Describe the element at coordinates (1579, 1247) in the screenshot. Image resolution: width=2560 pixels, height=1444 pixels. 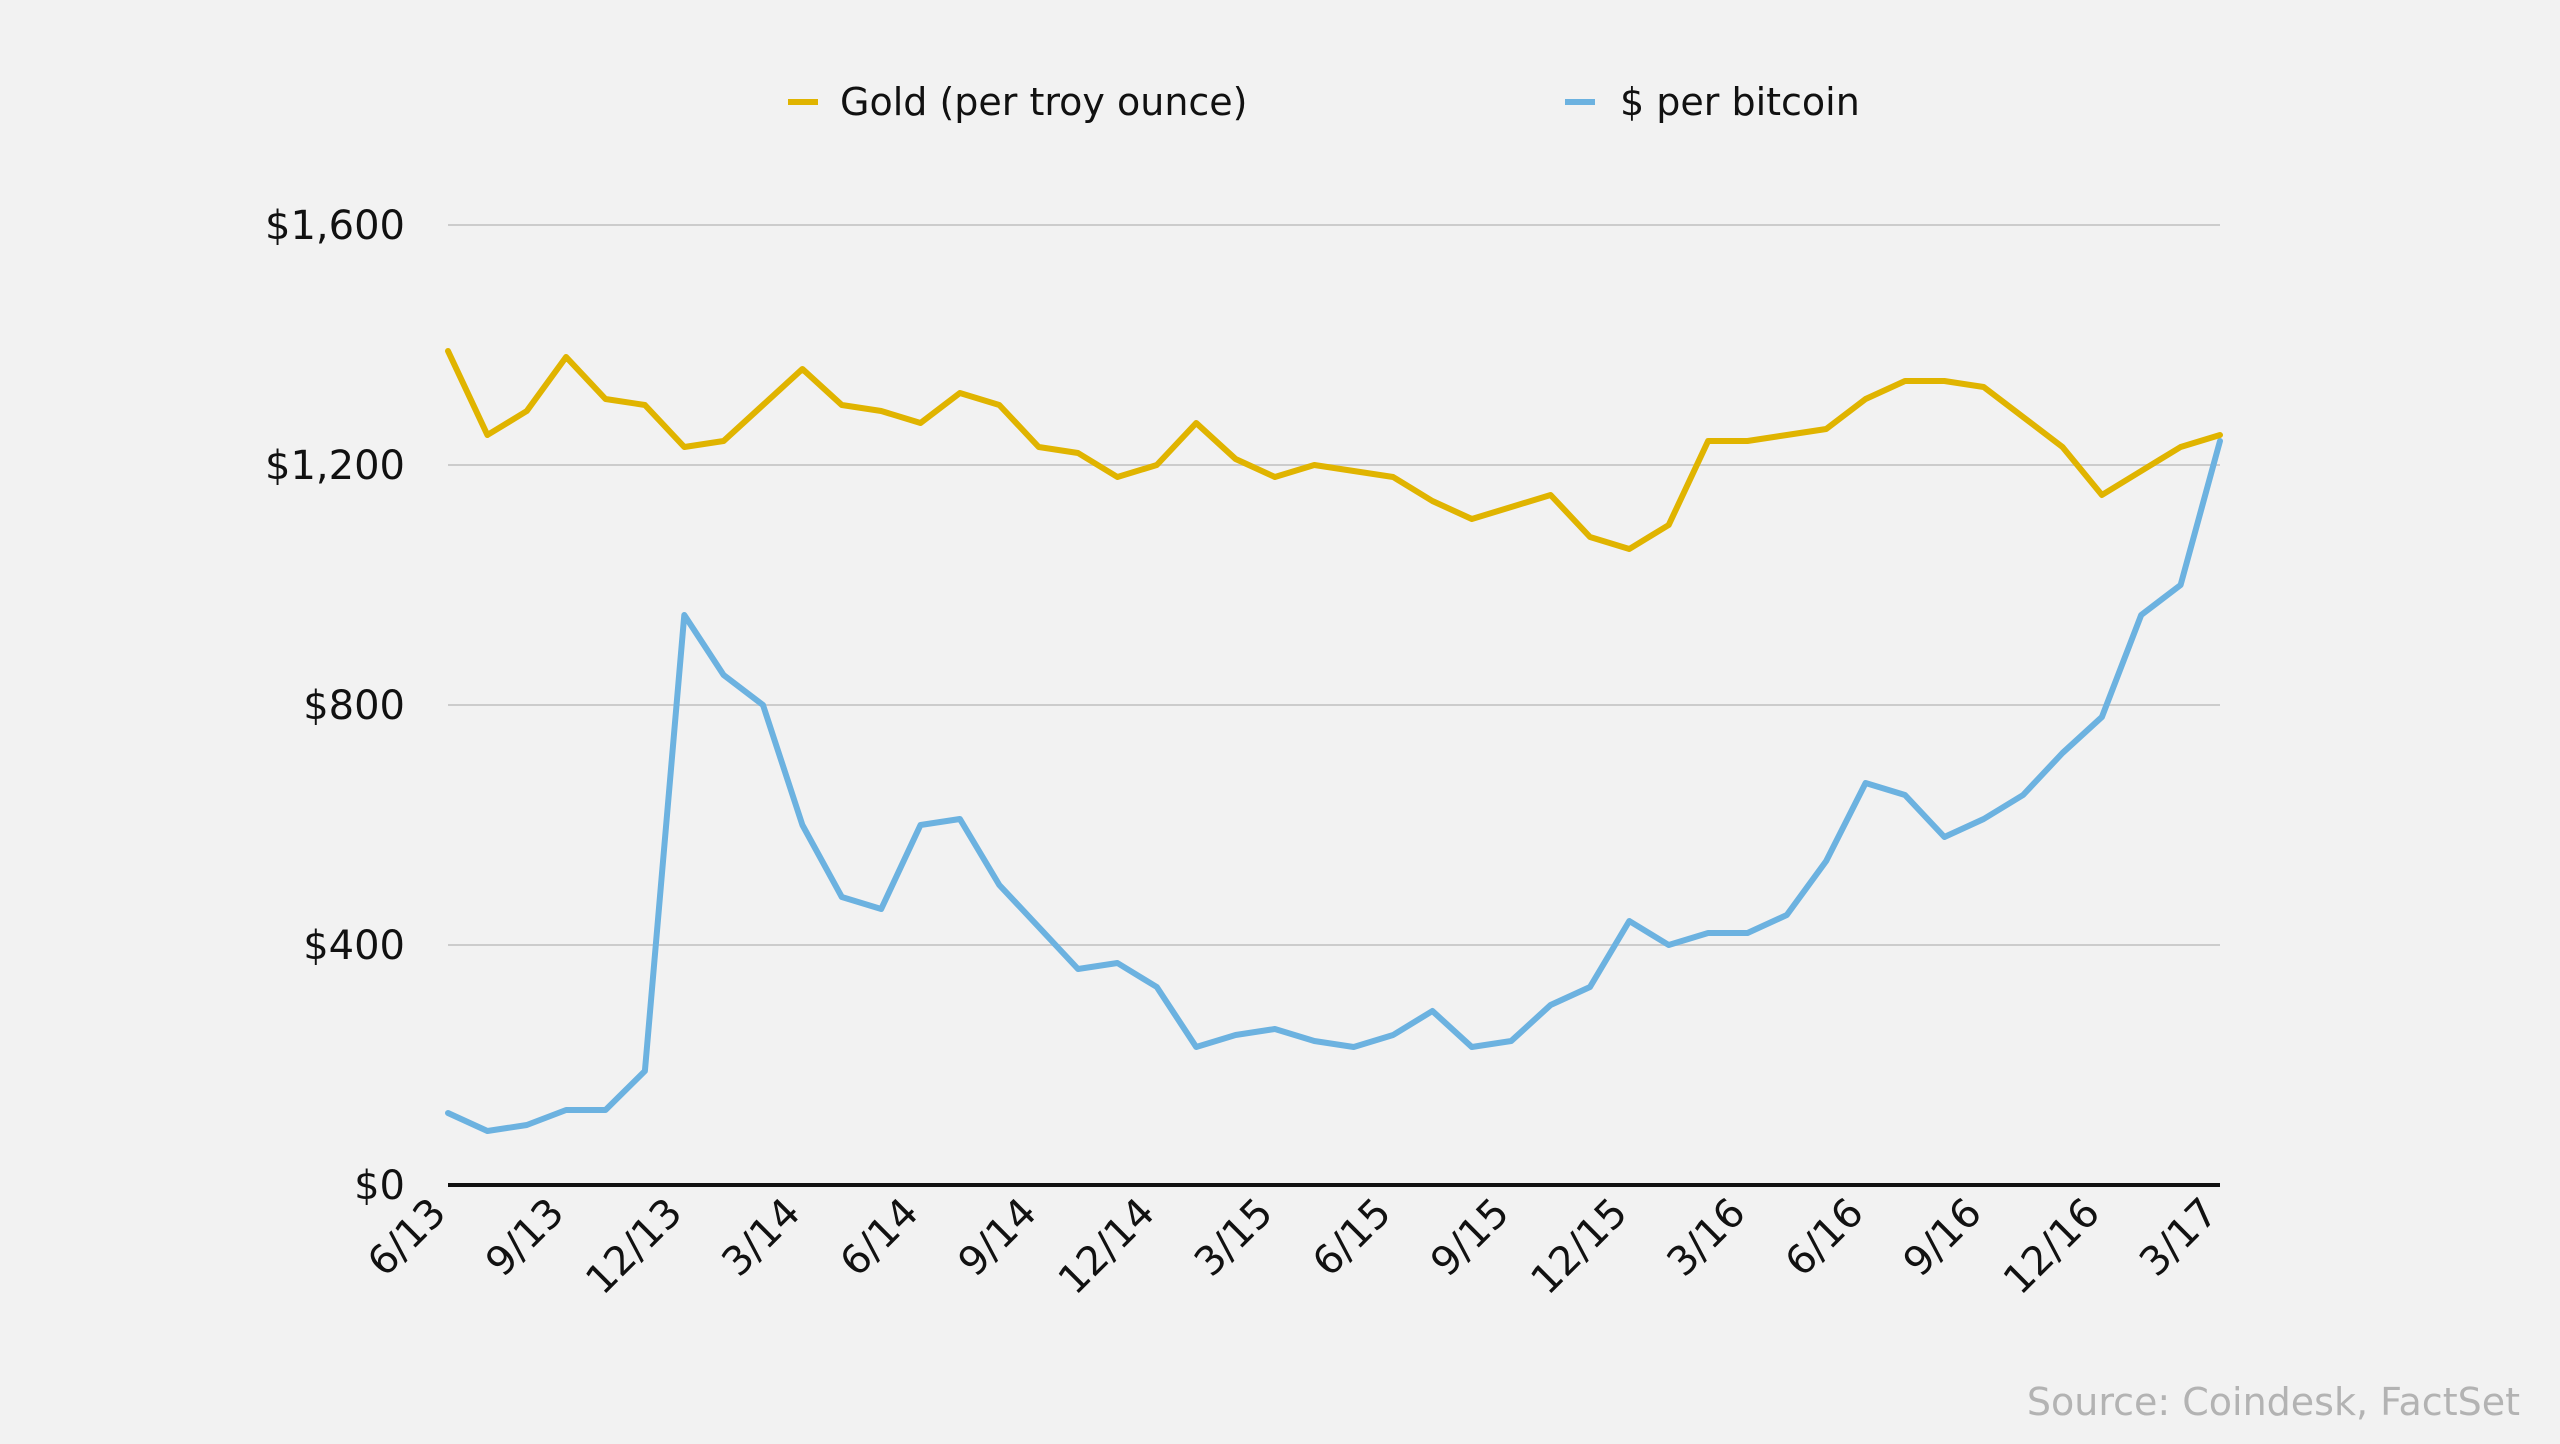
I see `x-tick-label: 12/15` at that location.